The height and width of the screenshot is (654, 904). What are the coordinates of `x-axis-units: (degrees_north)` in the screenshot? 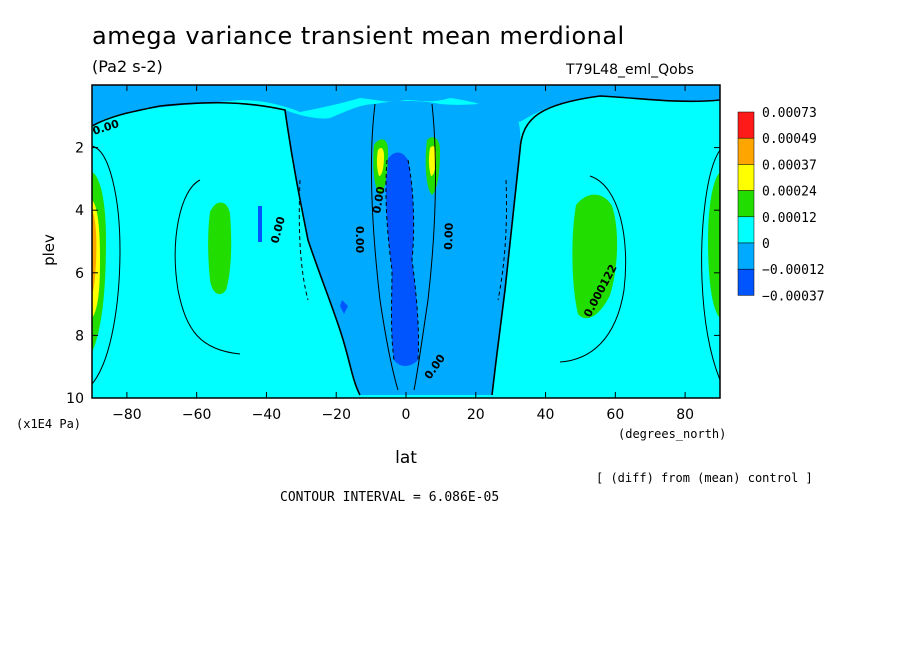 It's located at (672, 434).